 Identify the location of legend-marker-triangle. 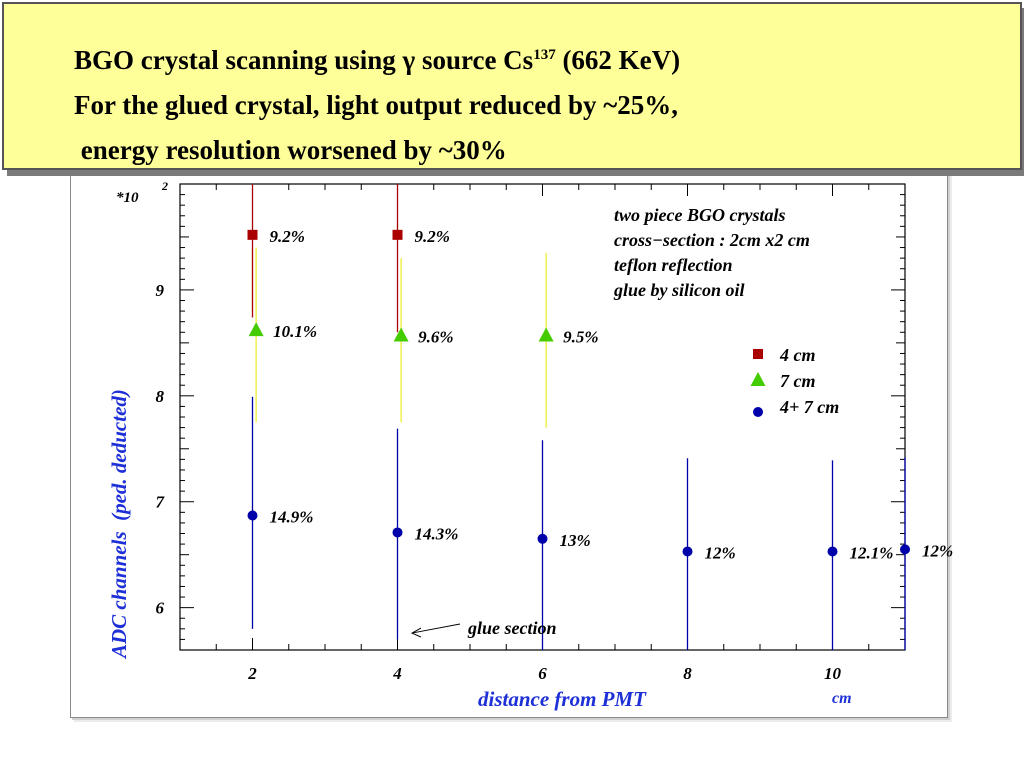
(758, 379).